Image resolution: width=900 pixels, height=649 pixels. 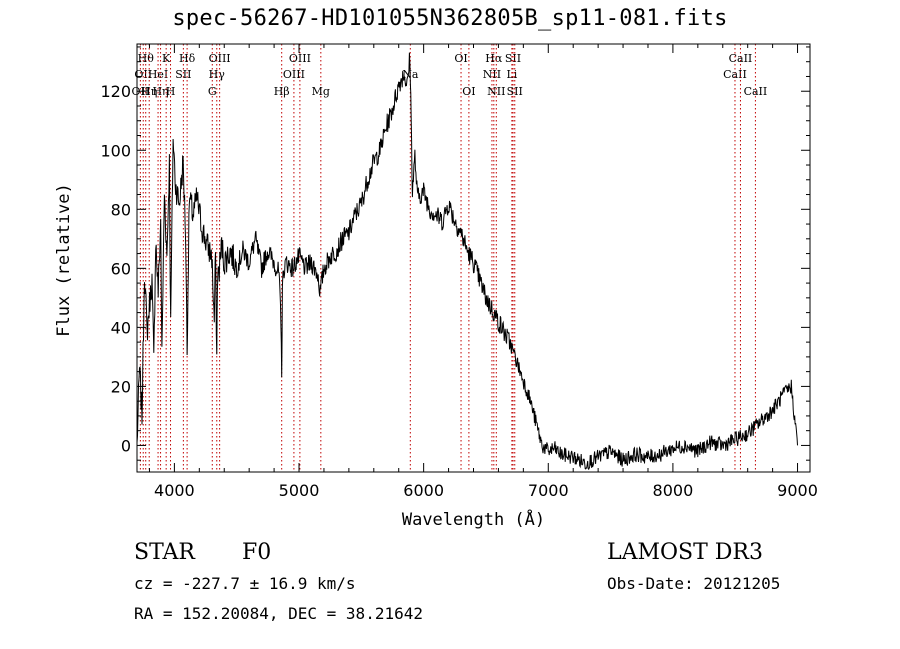 I want to click on object-subclass: F0, so click(x=257, y=552).